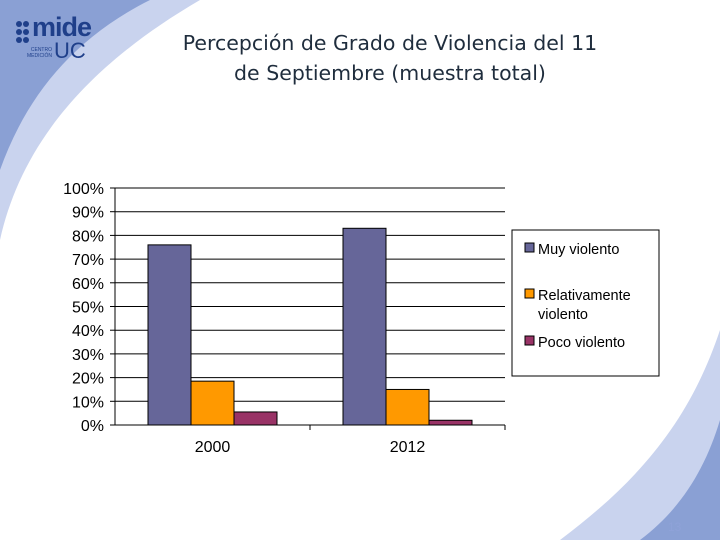 The image size is (720, 540). Describe the element at coordinates (584, 305) in the screenshot. I see `legend-label: Relativamente violento` at that location.